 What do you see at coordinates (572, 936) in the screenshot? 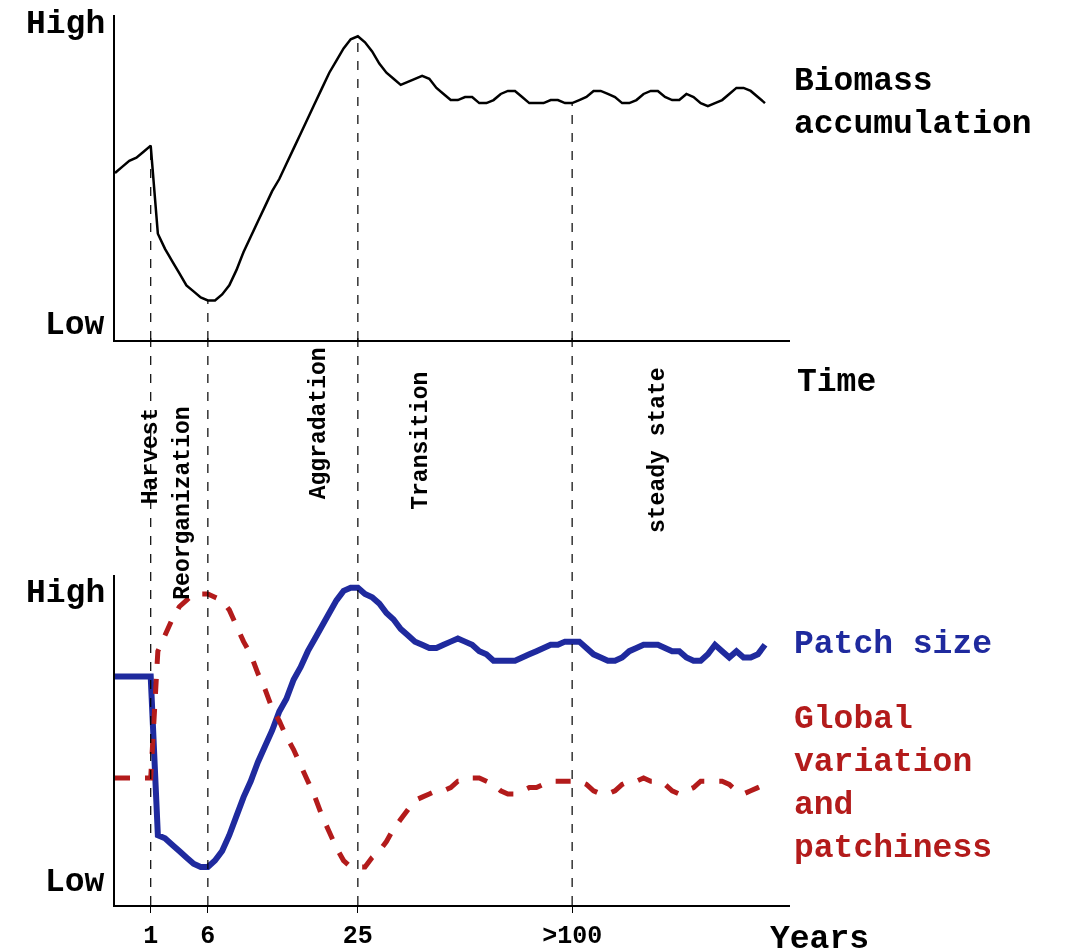
I see `x-tick-label: >100` at bounding box center [572, 936].